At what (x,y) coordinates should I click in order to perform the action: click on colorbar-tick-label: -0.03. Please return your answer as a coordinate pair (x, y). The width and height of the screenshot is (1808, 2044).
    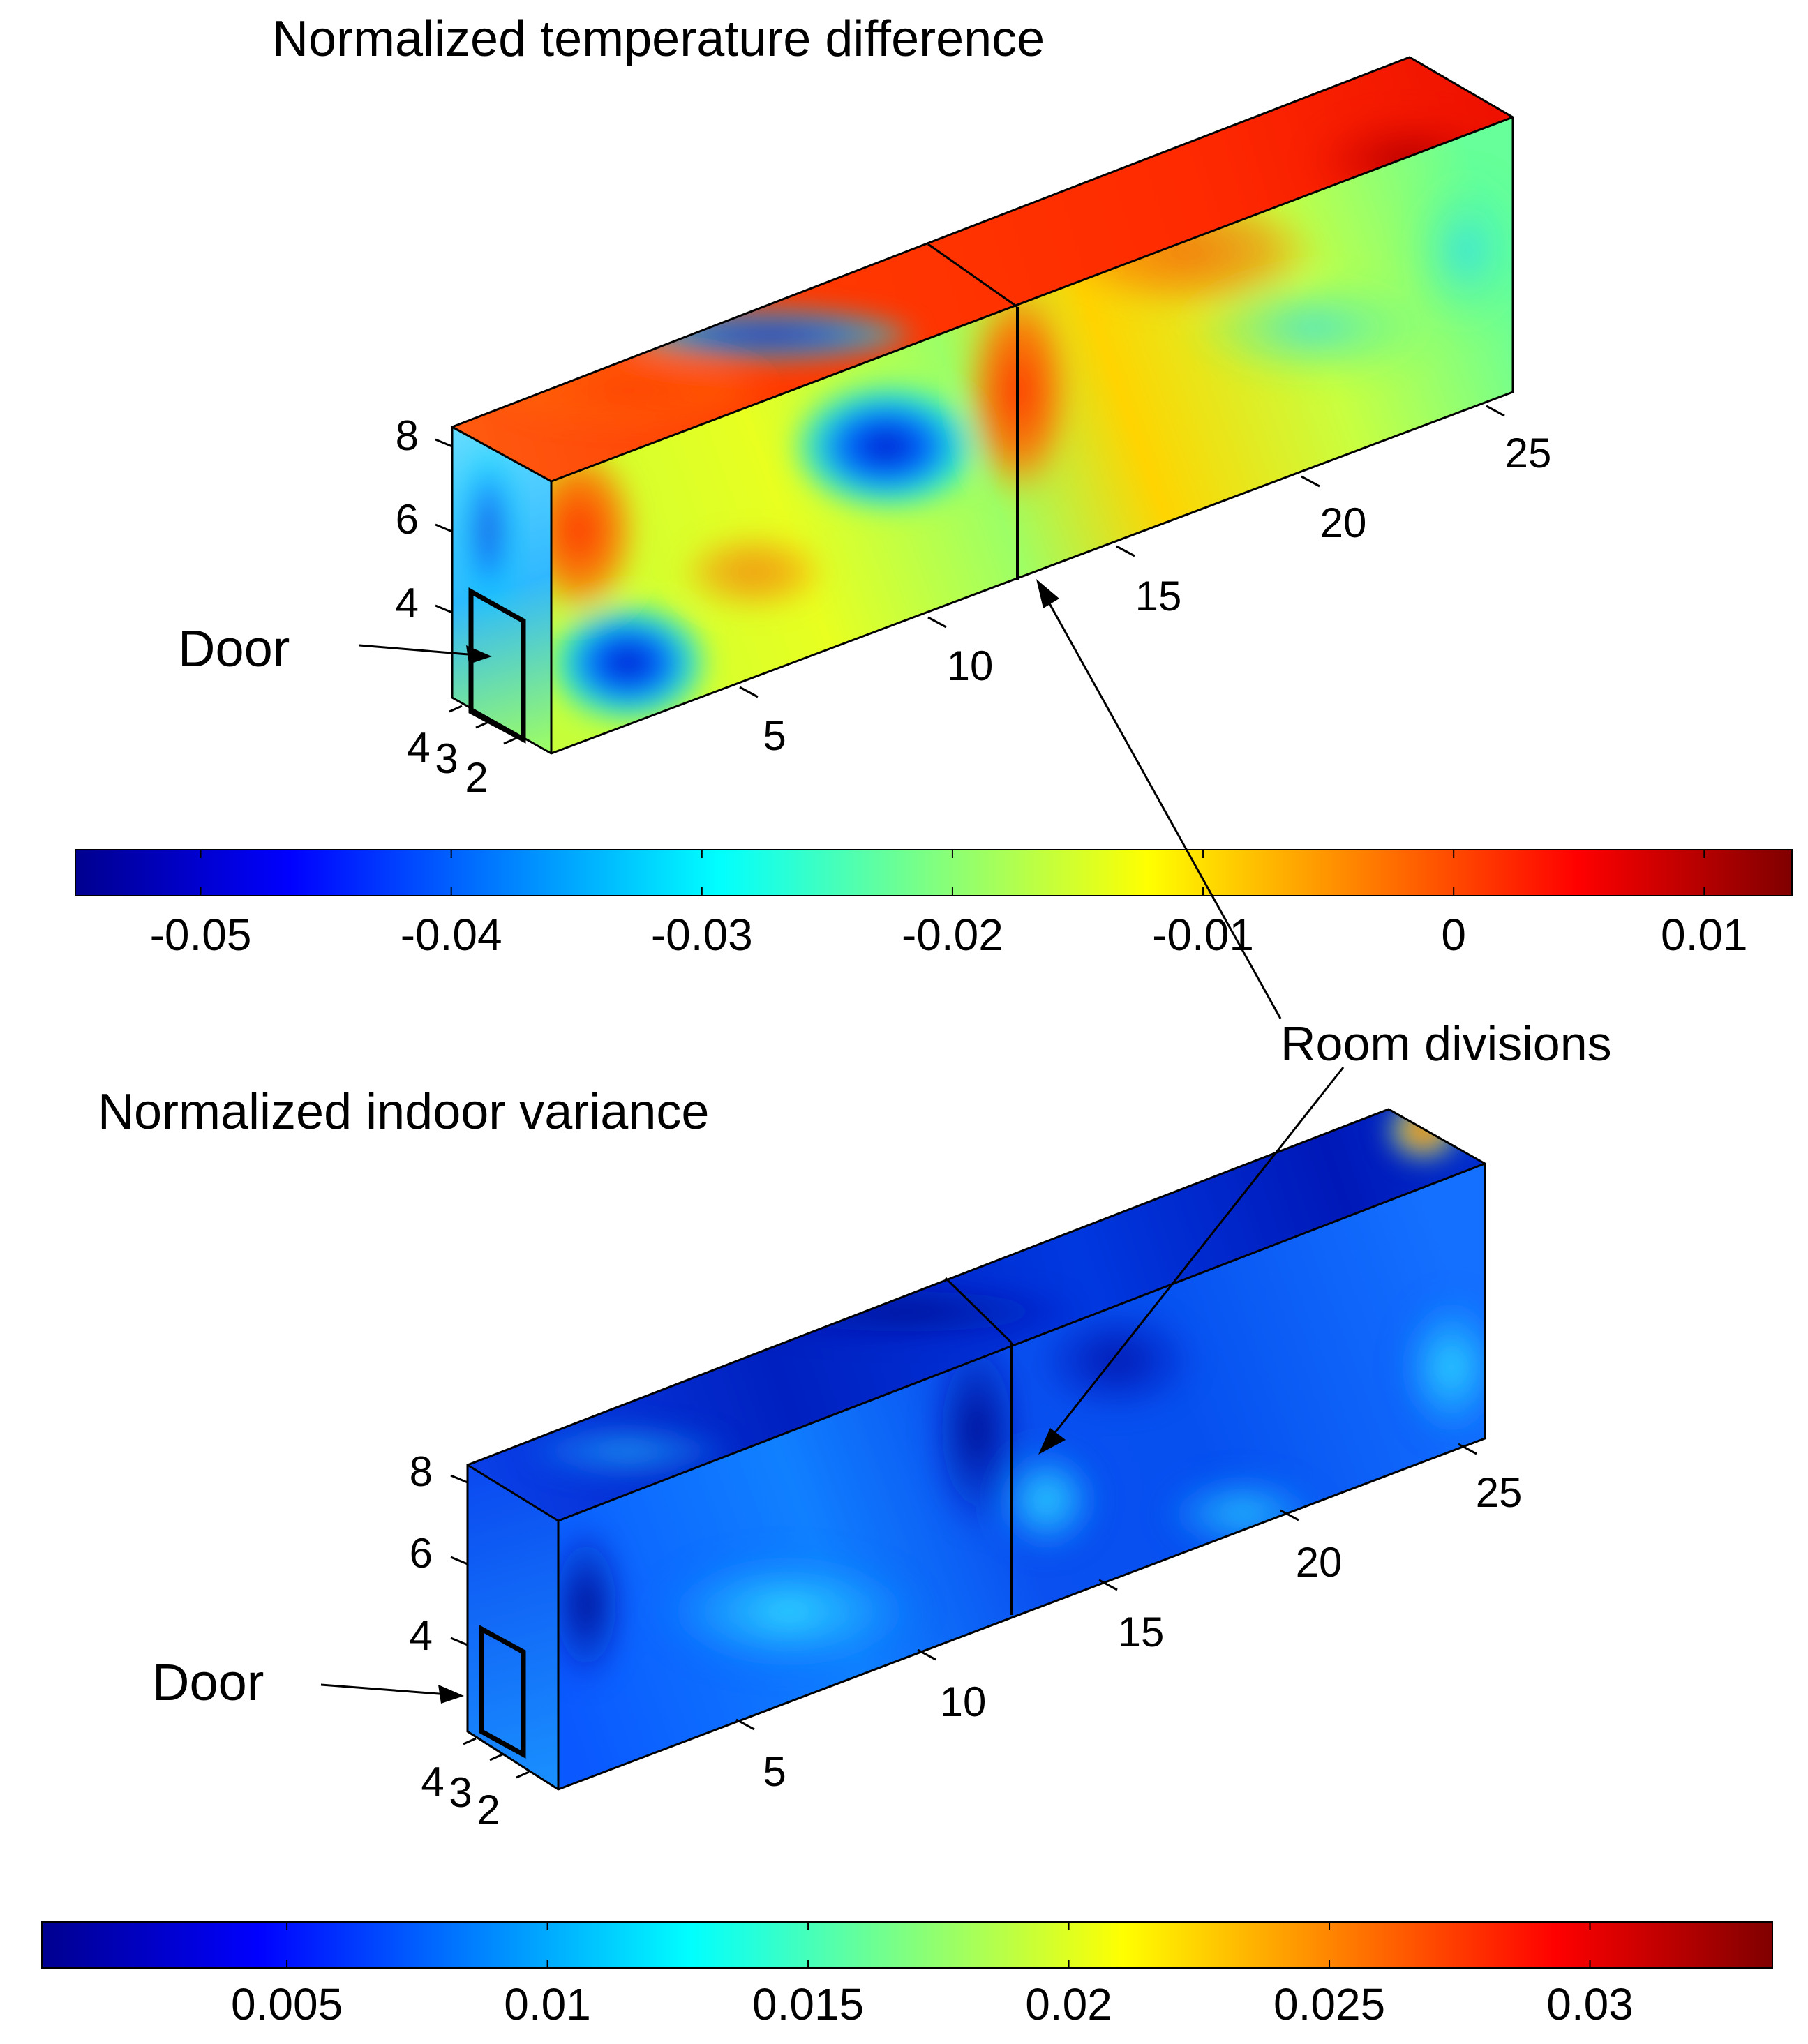
    Looking at the image, I should click on (702, 935).